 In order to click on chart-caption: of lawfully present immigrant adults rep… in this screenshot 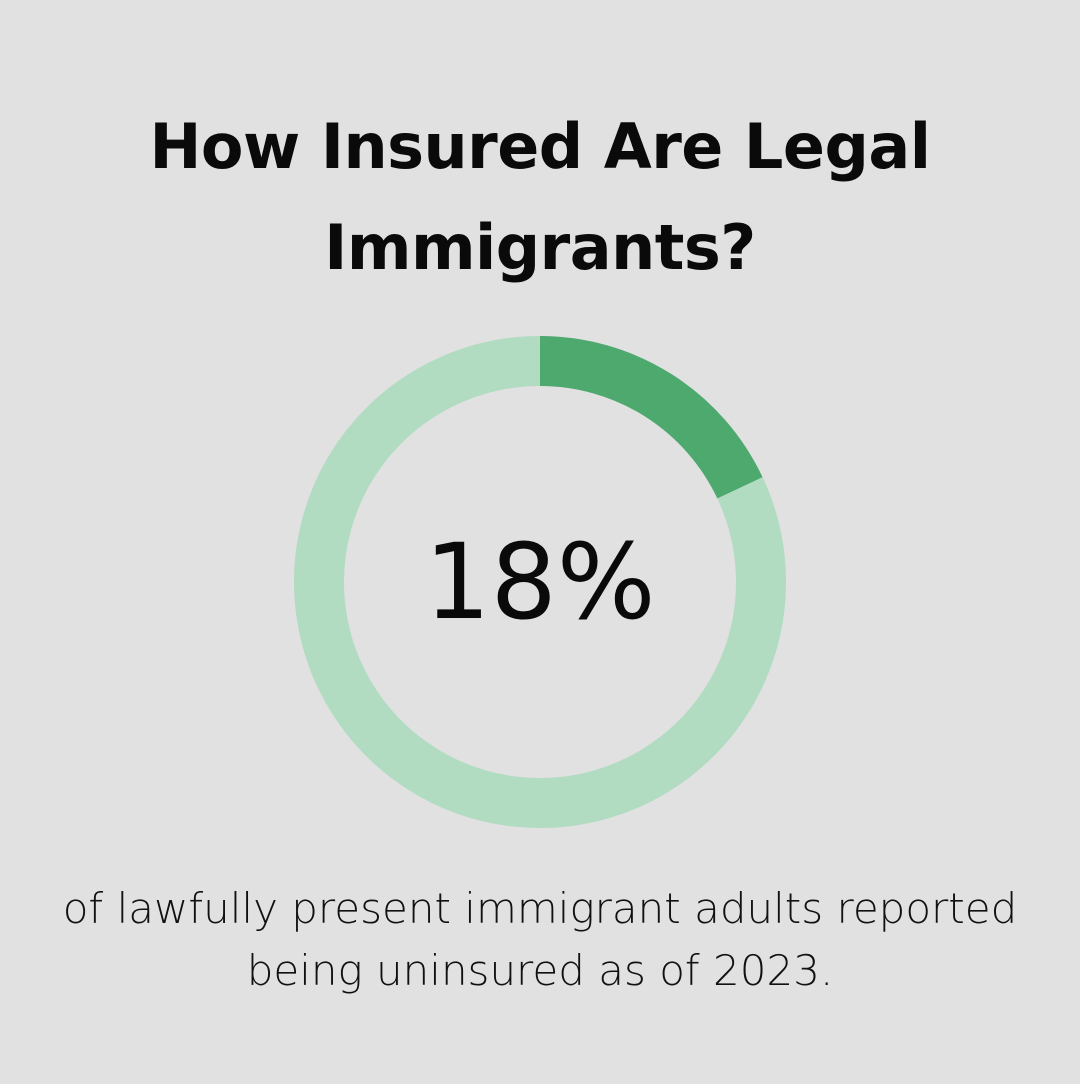, I will do `click(540, 939)`.